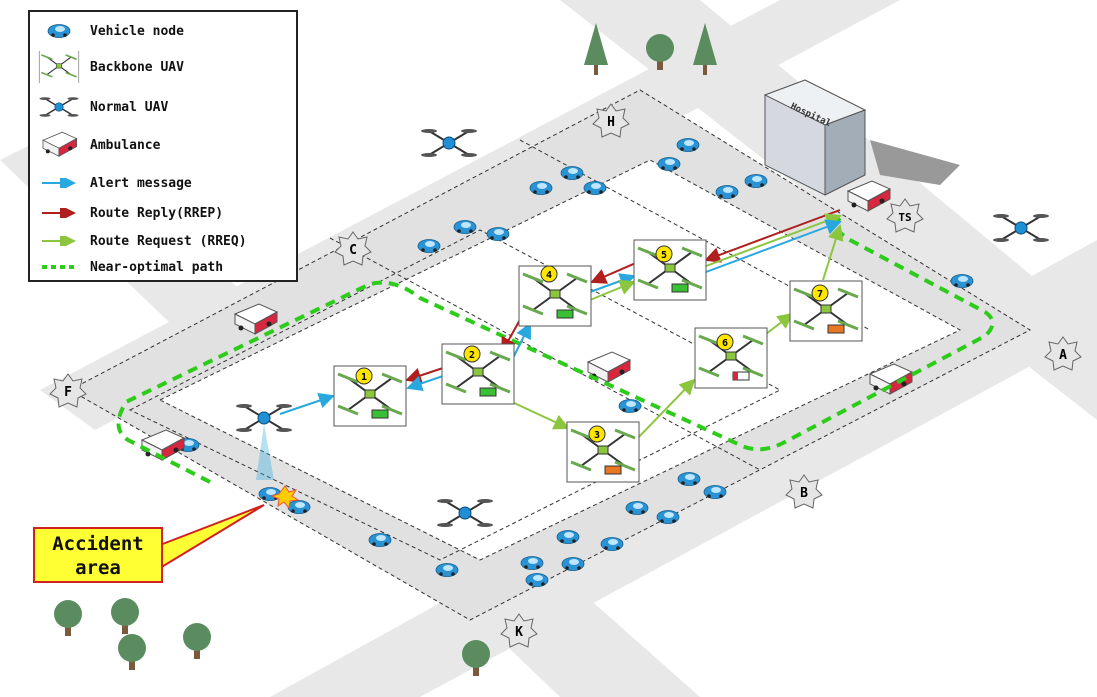 This screenshot has height=697, width=1097. Describe the element at coordinates (142, 241) in the screenshot. I see `legend-rreq: Route Request (RREQ)` at that location.